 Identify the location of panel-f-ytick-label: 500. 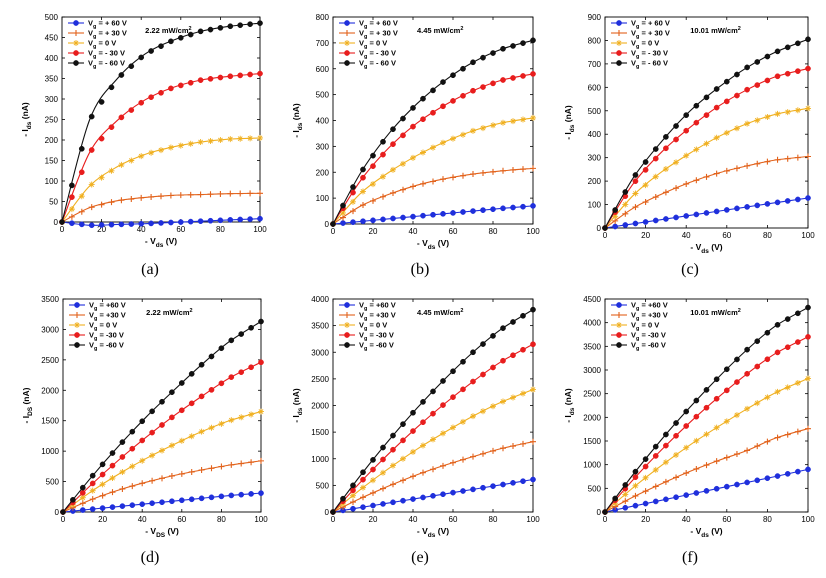
(595, 488).